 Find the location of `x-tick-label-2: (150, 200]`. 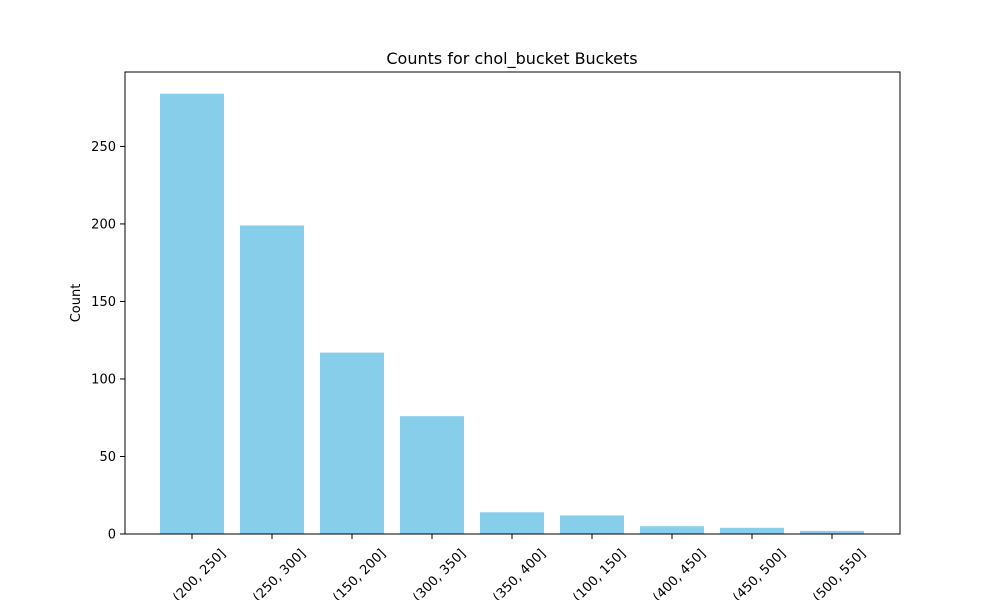

x-tick-label-2: (150, 200] is located at coordinates (359, 573).